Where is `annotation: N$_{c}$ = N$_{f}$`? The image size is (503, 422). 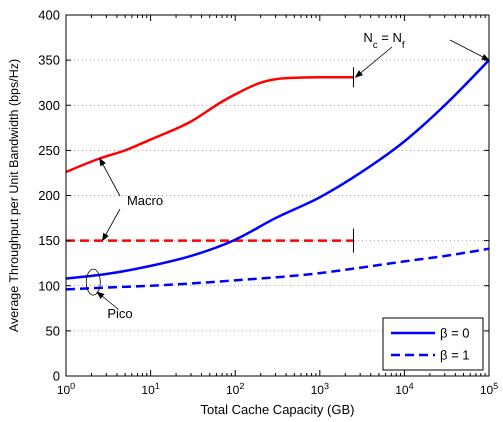
annotation: N$_{c}$ = N$_{f}$ is located at coordinates (384, 40).